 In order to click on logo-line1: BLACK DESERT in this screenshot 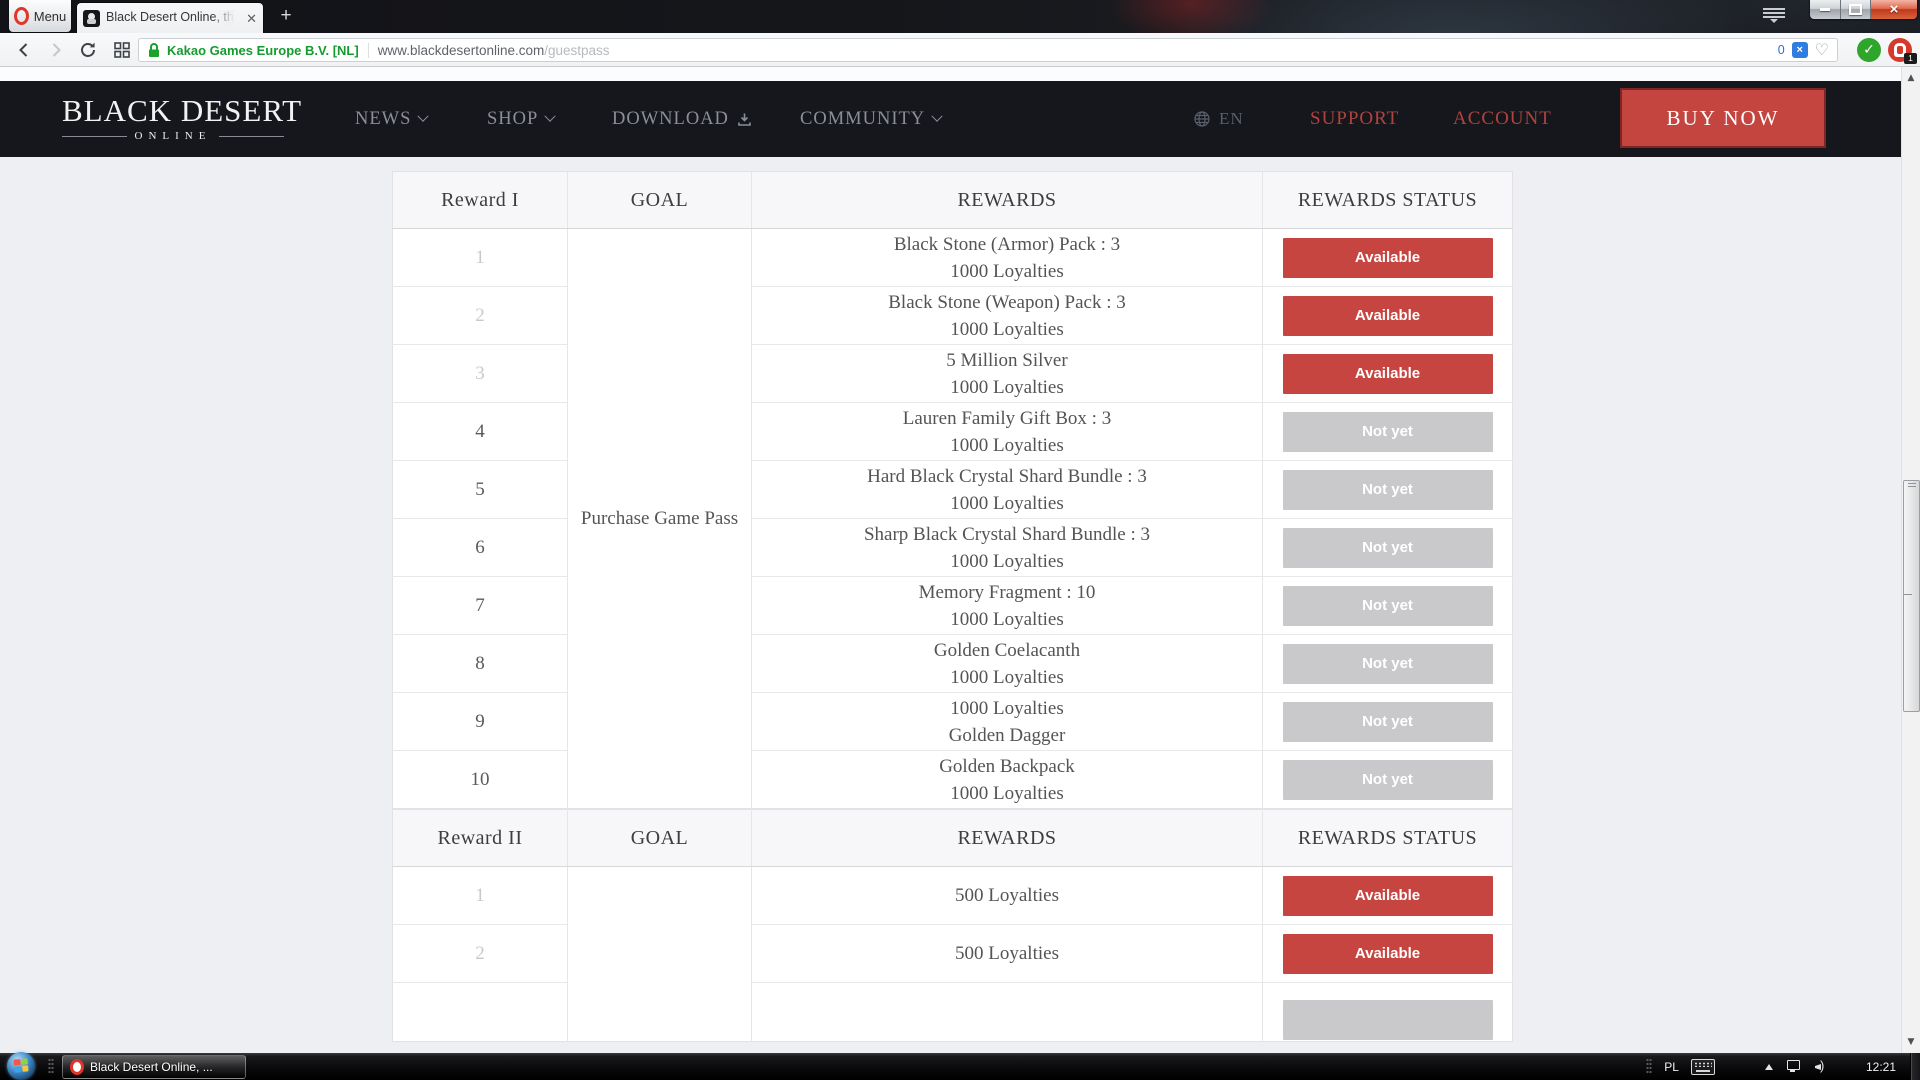, I will do `click(182, 110)`.